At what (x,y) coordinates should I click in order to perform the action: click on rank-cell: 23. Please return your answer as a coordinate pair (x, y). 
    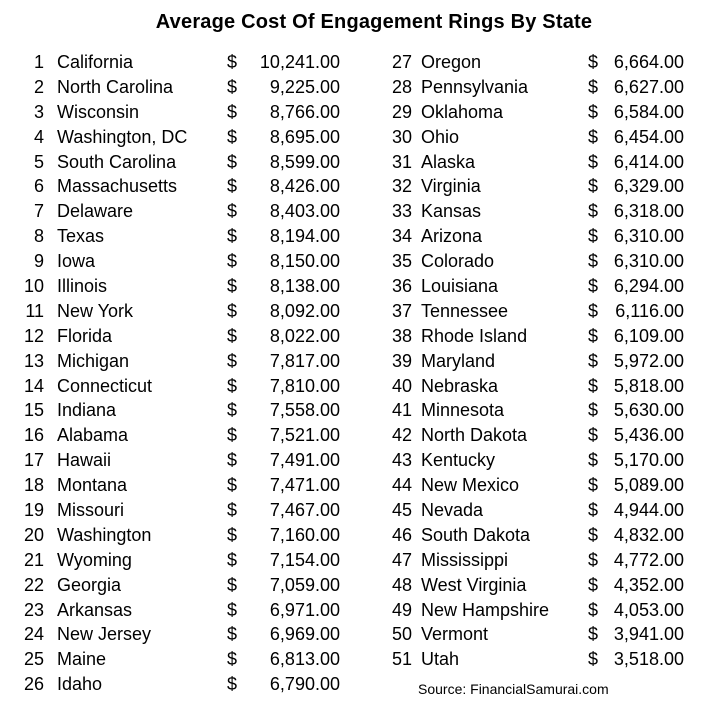
    Looking at the image, I should click on (33, 609).